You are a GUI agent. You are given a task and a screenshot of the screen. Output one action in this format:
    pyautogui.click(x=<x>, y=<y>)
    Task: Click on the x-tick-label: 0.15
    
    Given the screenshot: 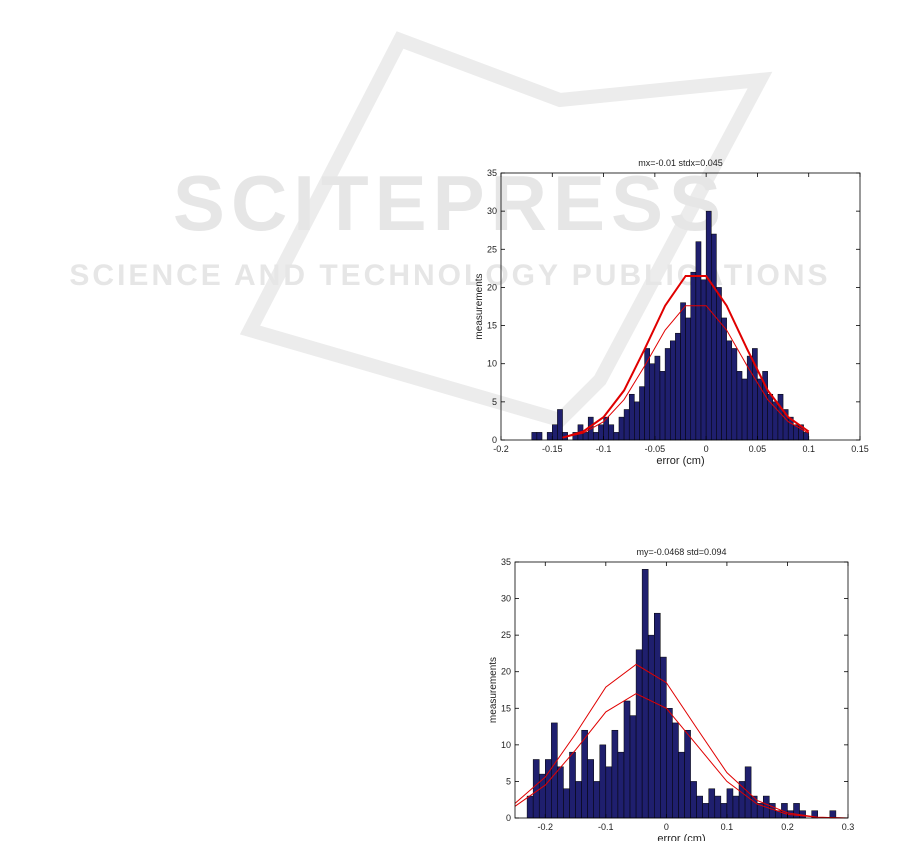 What is the action you would take?
    pyautogui.click(x=860, y=449)
    